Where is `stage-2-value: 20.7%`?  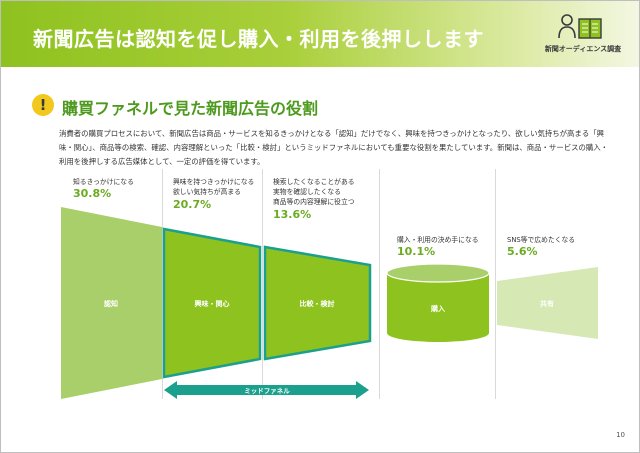
stage-2-value: 20.7% is located at coordinates (192, 204).